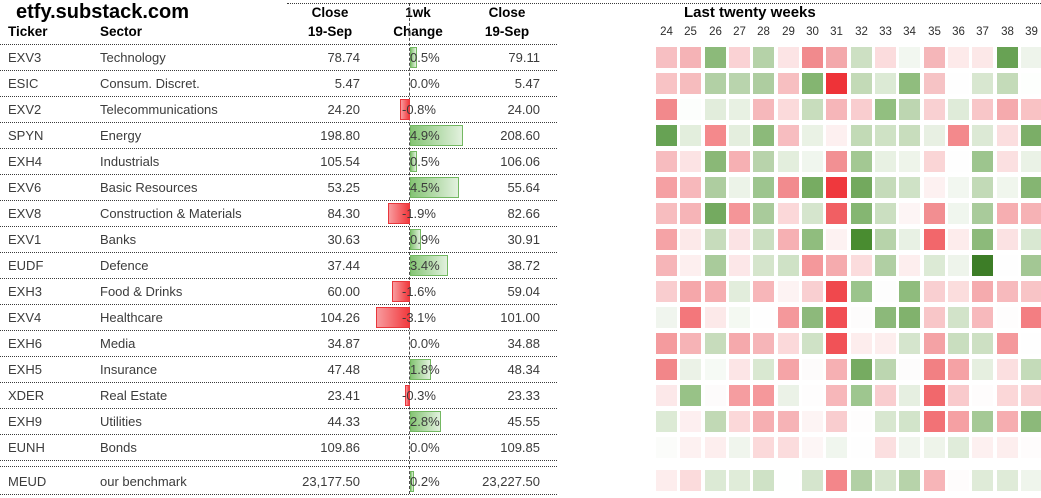 The image size is (1041, 498). I want to click on close-before-cell: 109.86, so click(340, 447).